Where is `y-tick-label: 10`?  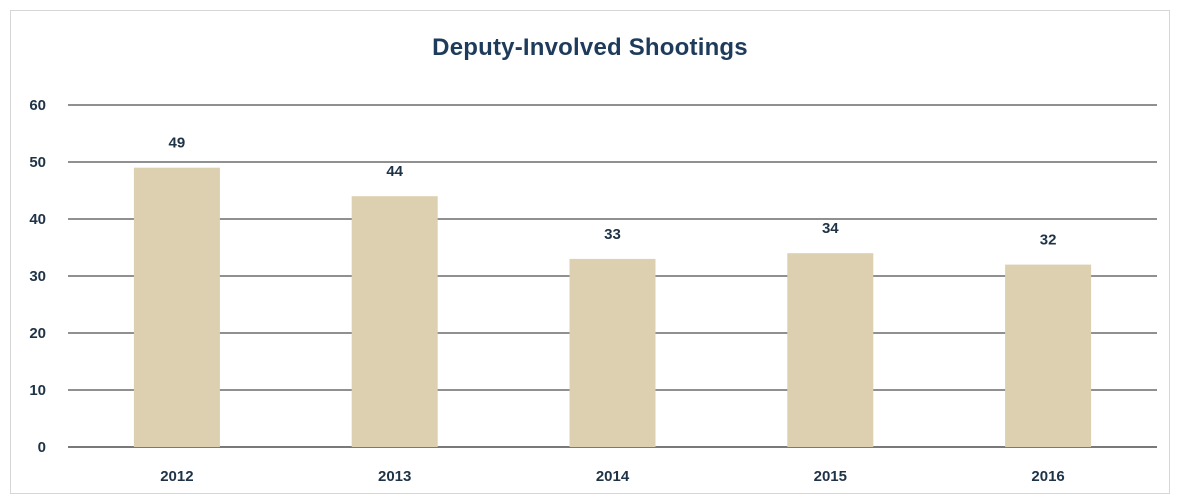
y-tick-label: 10 is located at coordinates (37, 390).